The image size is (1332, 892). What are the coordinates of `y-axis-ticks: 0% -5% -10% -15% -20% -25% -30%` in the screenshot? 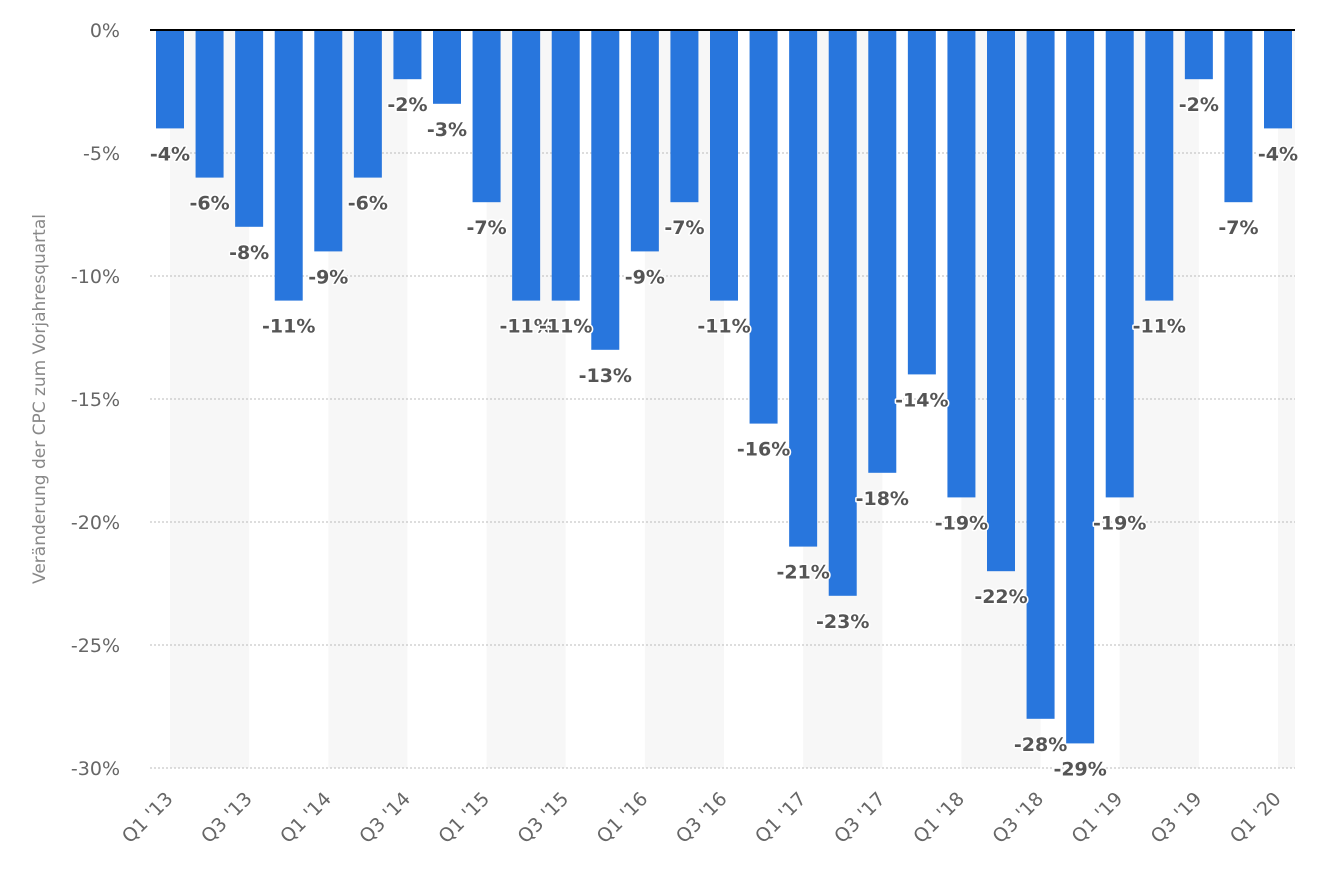 It's located at (95, 400).